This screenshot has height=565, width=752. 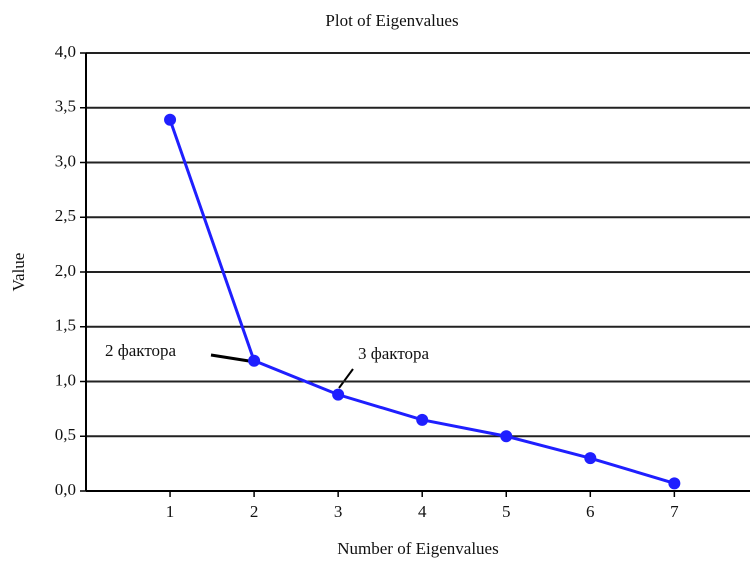 I want to click on annotation: 3 фактора, so click(x=394, y=353).